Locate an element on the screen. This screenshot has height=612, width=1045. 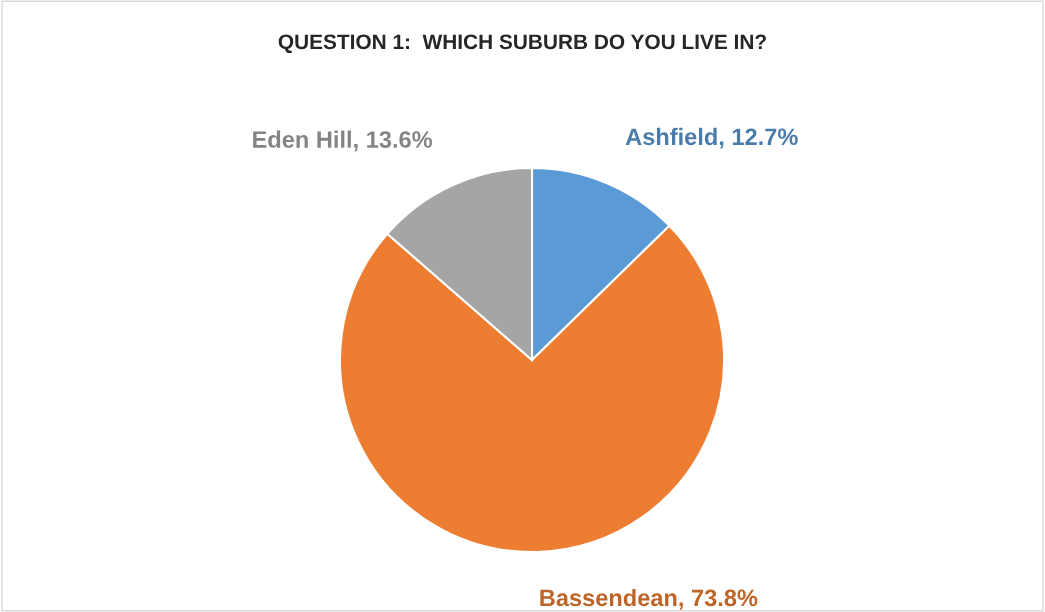
slice-label: Eden Hill, 13.6% is located at coordinates (343, 141).